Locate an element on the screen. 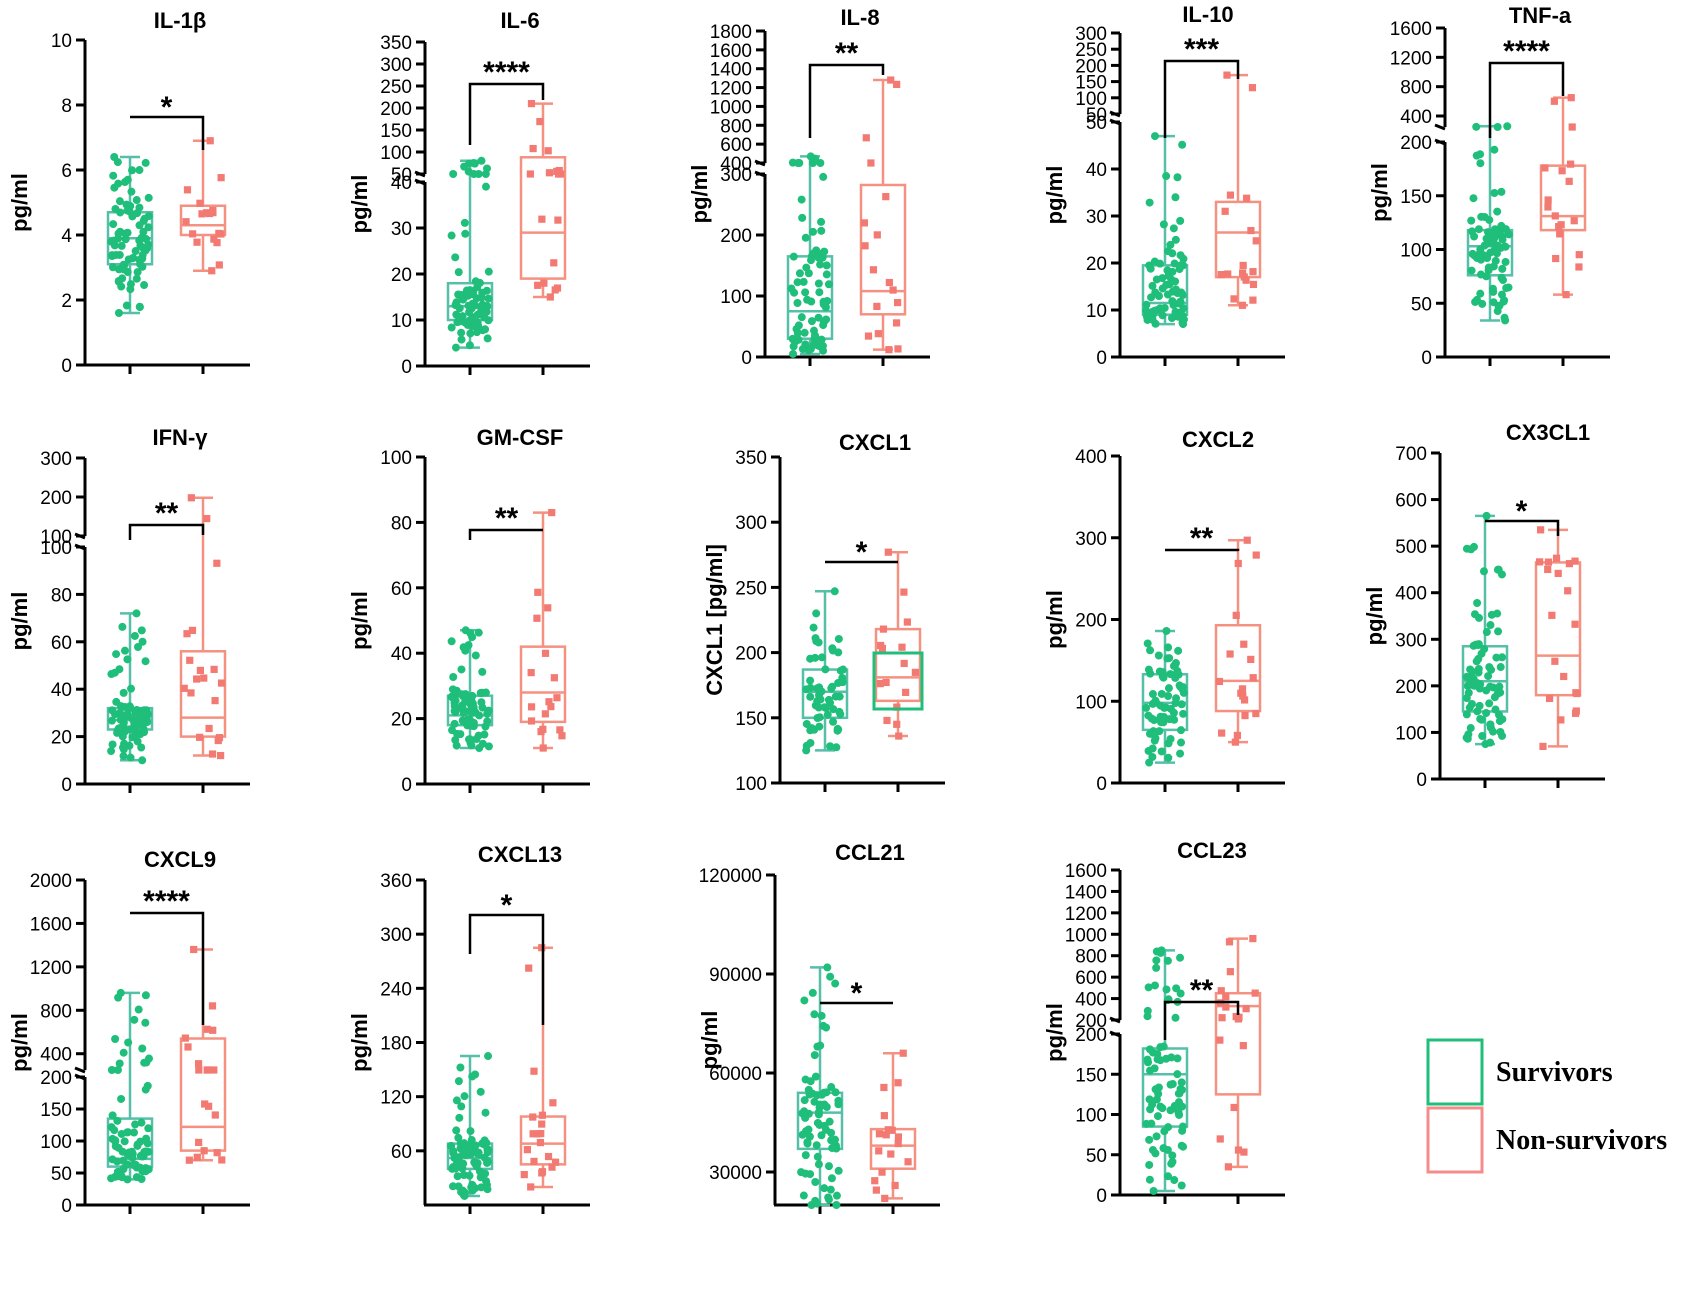  significance-label: **** is located at coordinates (506, 72).